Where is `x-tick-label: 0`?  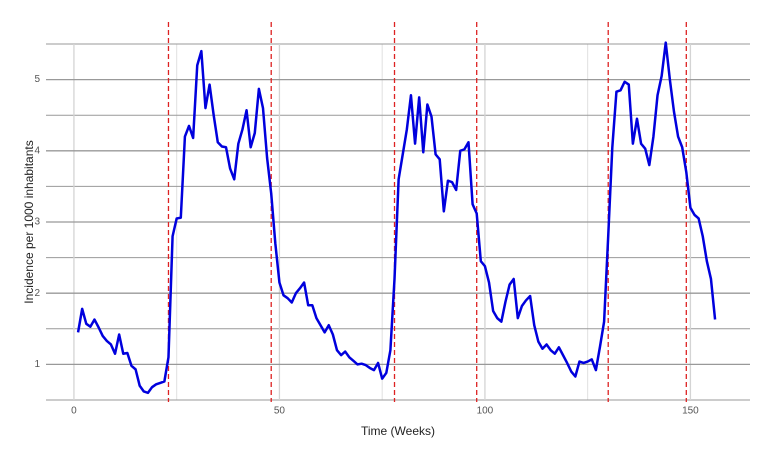
x-tick-label: 0 is located at coordinates (74, 411).